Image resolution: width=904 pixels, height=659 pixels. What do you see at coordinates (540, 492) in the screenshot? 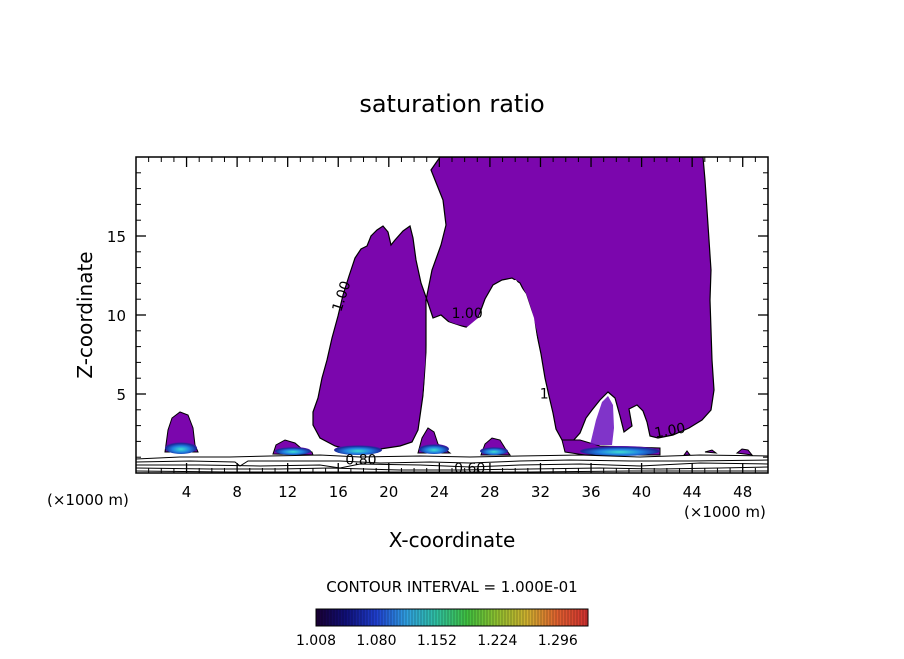
I see `x-tick-label: 32` at bounding box center [540, 492].